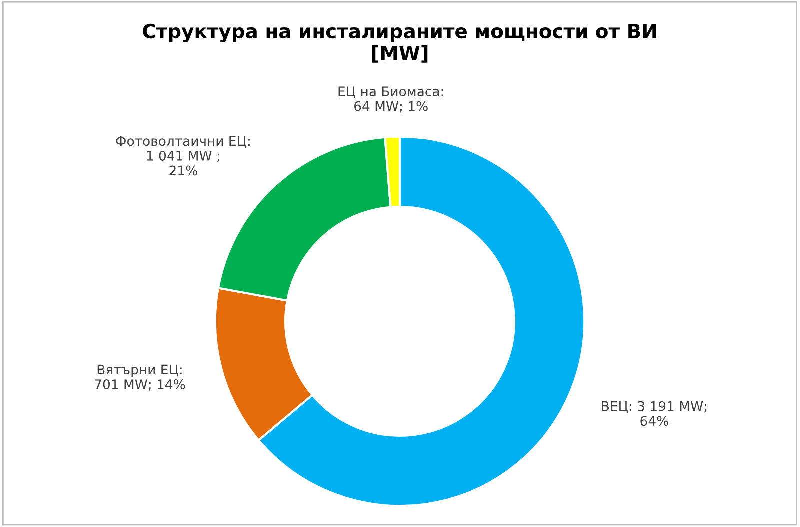 The width and height of the screenshot is (800, 527). I want to click on slice-label: ЕЦ на Биомаса: 64 MW; 1%, so click(391, 99).